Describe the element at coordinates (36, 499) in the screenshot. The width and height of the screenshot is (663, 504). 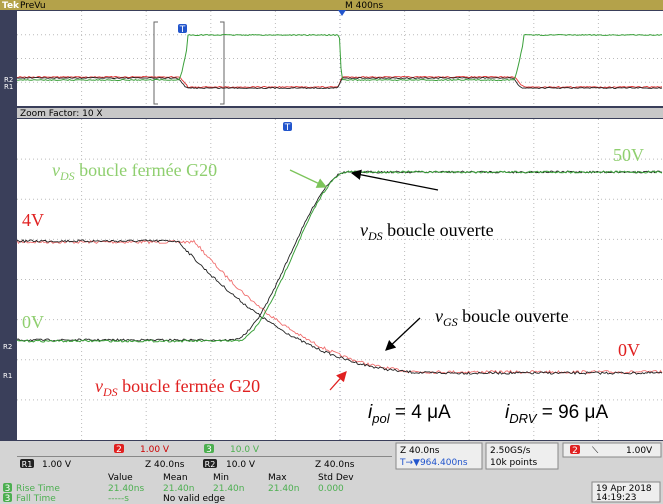
I see `meas-name: Fall Time` at that location.